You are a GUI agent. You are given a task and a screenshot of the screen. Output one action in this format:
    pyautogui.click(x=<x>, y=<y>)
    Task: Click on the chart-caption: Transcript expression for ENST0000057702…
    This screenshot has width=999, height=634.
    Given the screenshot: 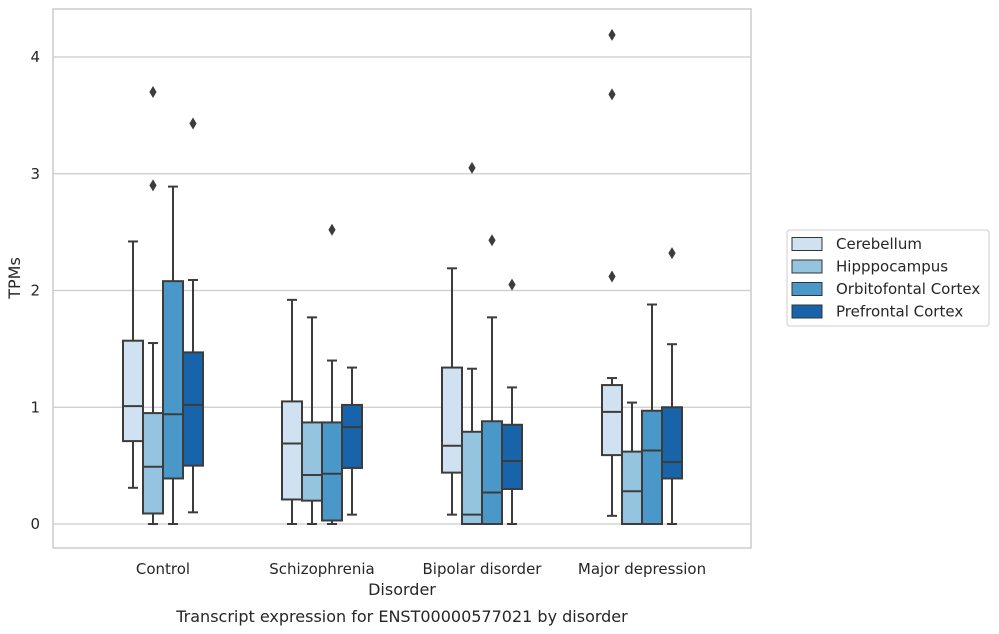 What is the action you would take?
    pyautogui.click(x=401, y=616)
    